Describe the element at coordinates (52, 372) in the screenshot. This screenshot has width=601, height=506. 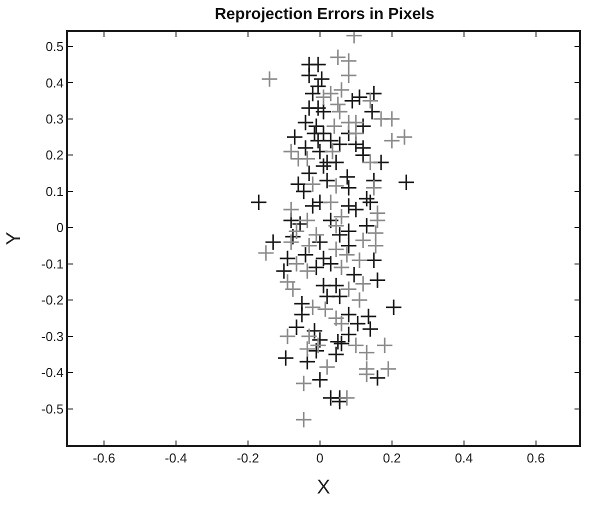
I see `y-tick-label: -0.4` at that location.